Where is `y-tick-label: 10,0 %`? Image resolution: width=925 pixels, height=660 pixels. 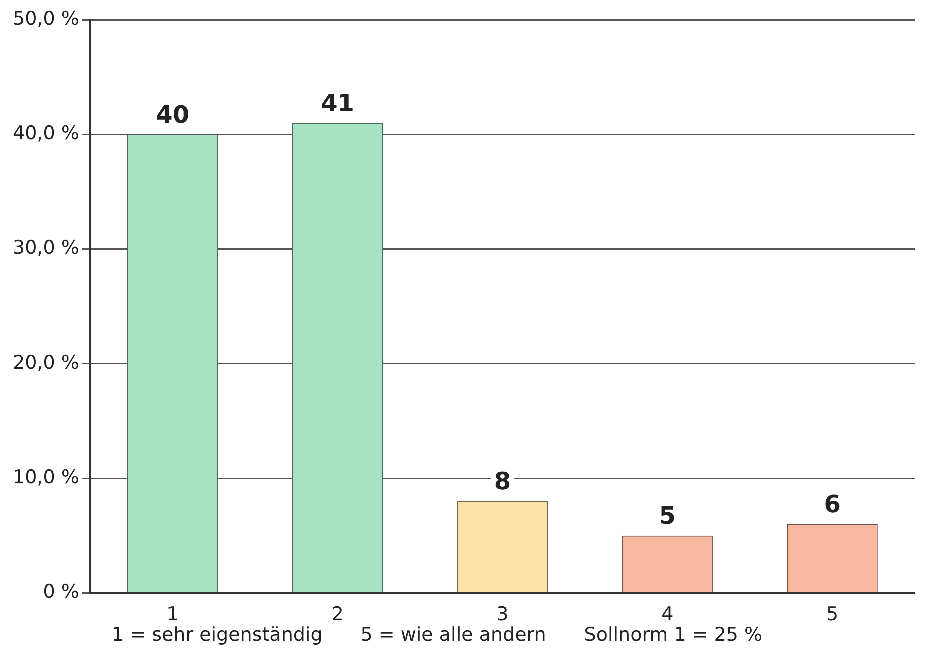 y-tick-label: 10,0 % is located at coordinates (46, 477).